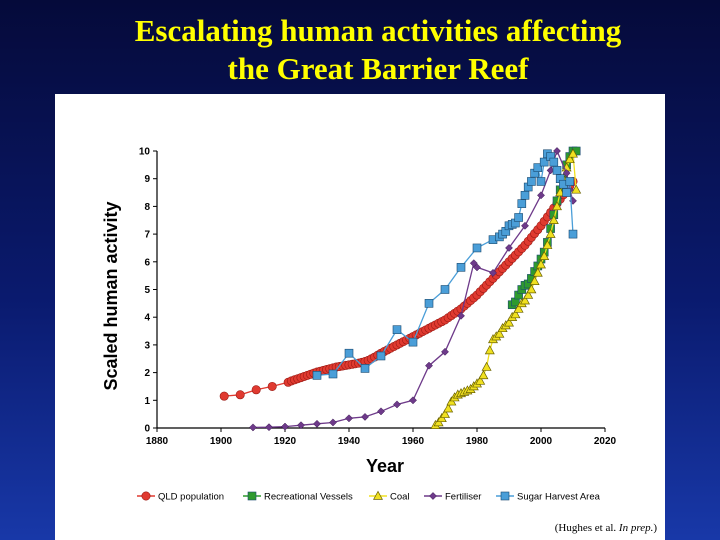 This screenshot has width=720, height=540. Describe the element at coordinates (147, 318) in the screenshot. I see `y-tick-label: 4` at that location.